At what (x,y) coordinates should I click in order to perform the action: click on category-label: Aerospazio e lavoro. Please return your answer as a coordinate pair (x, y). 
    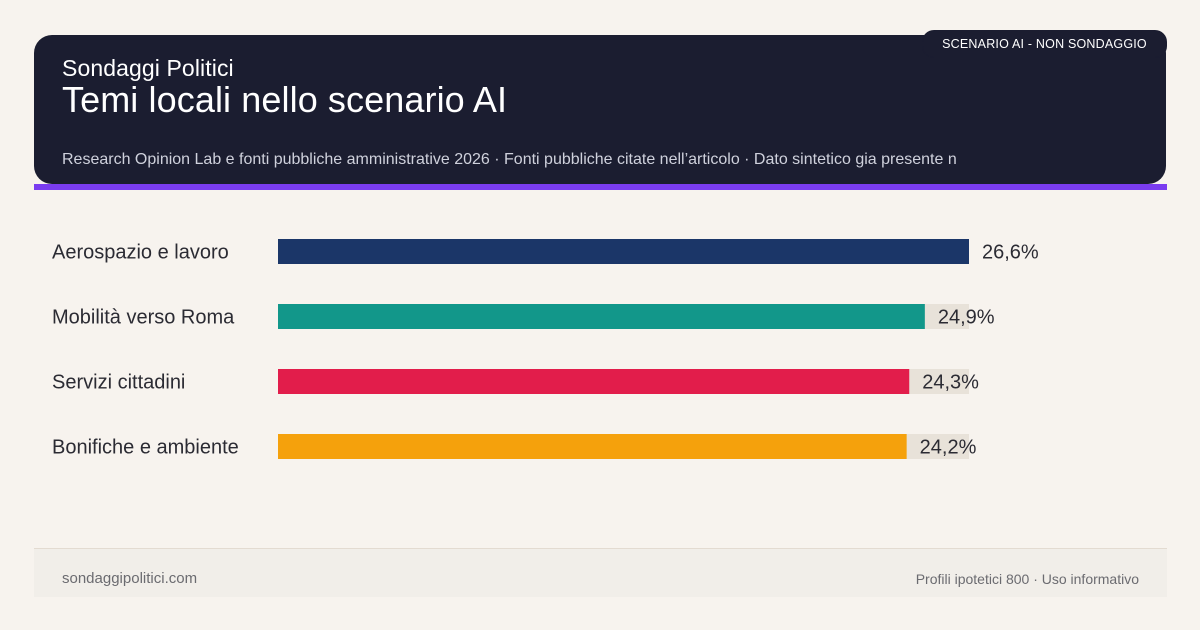
    Looking at the image, I should click on (140, 253).